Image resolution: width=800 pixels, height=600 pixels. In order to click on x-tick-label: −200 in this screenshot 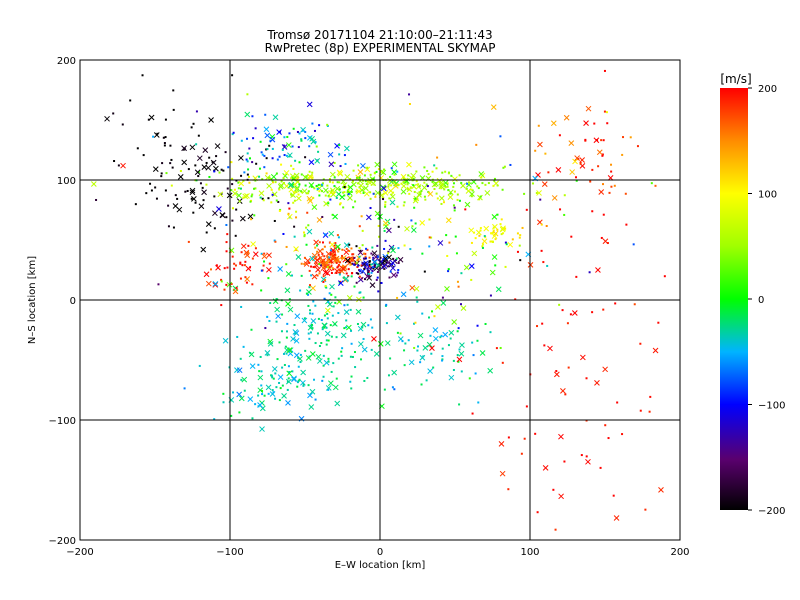, I will do `click(79, 552)`.